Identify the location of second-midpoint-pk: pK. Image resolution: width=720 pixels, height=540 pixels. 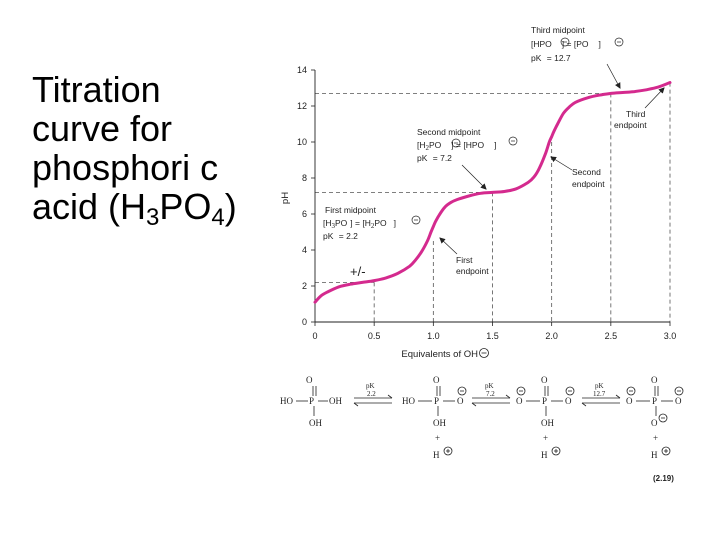
(422, 158).